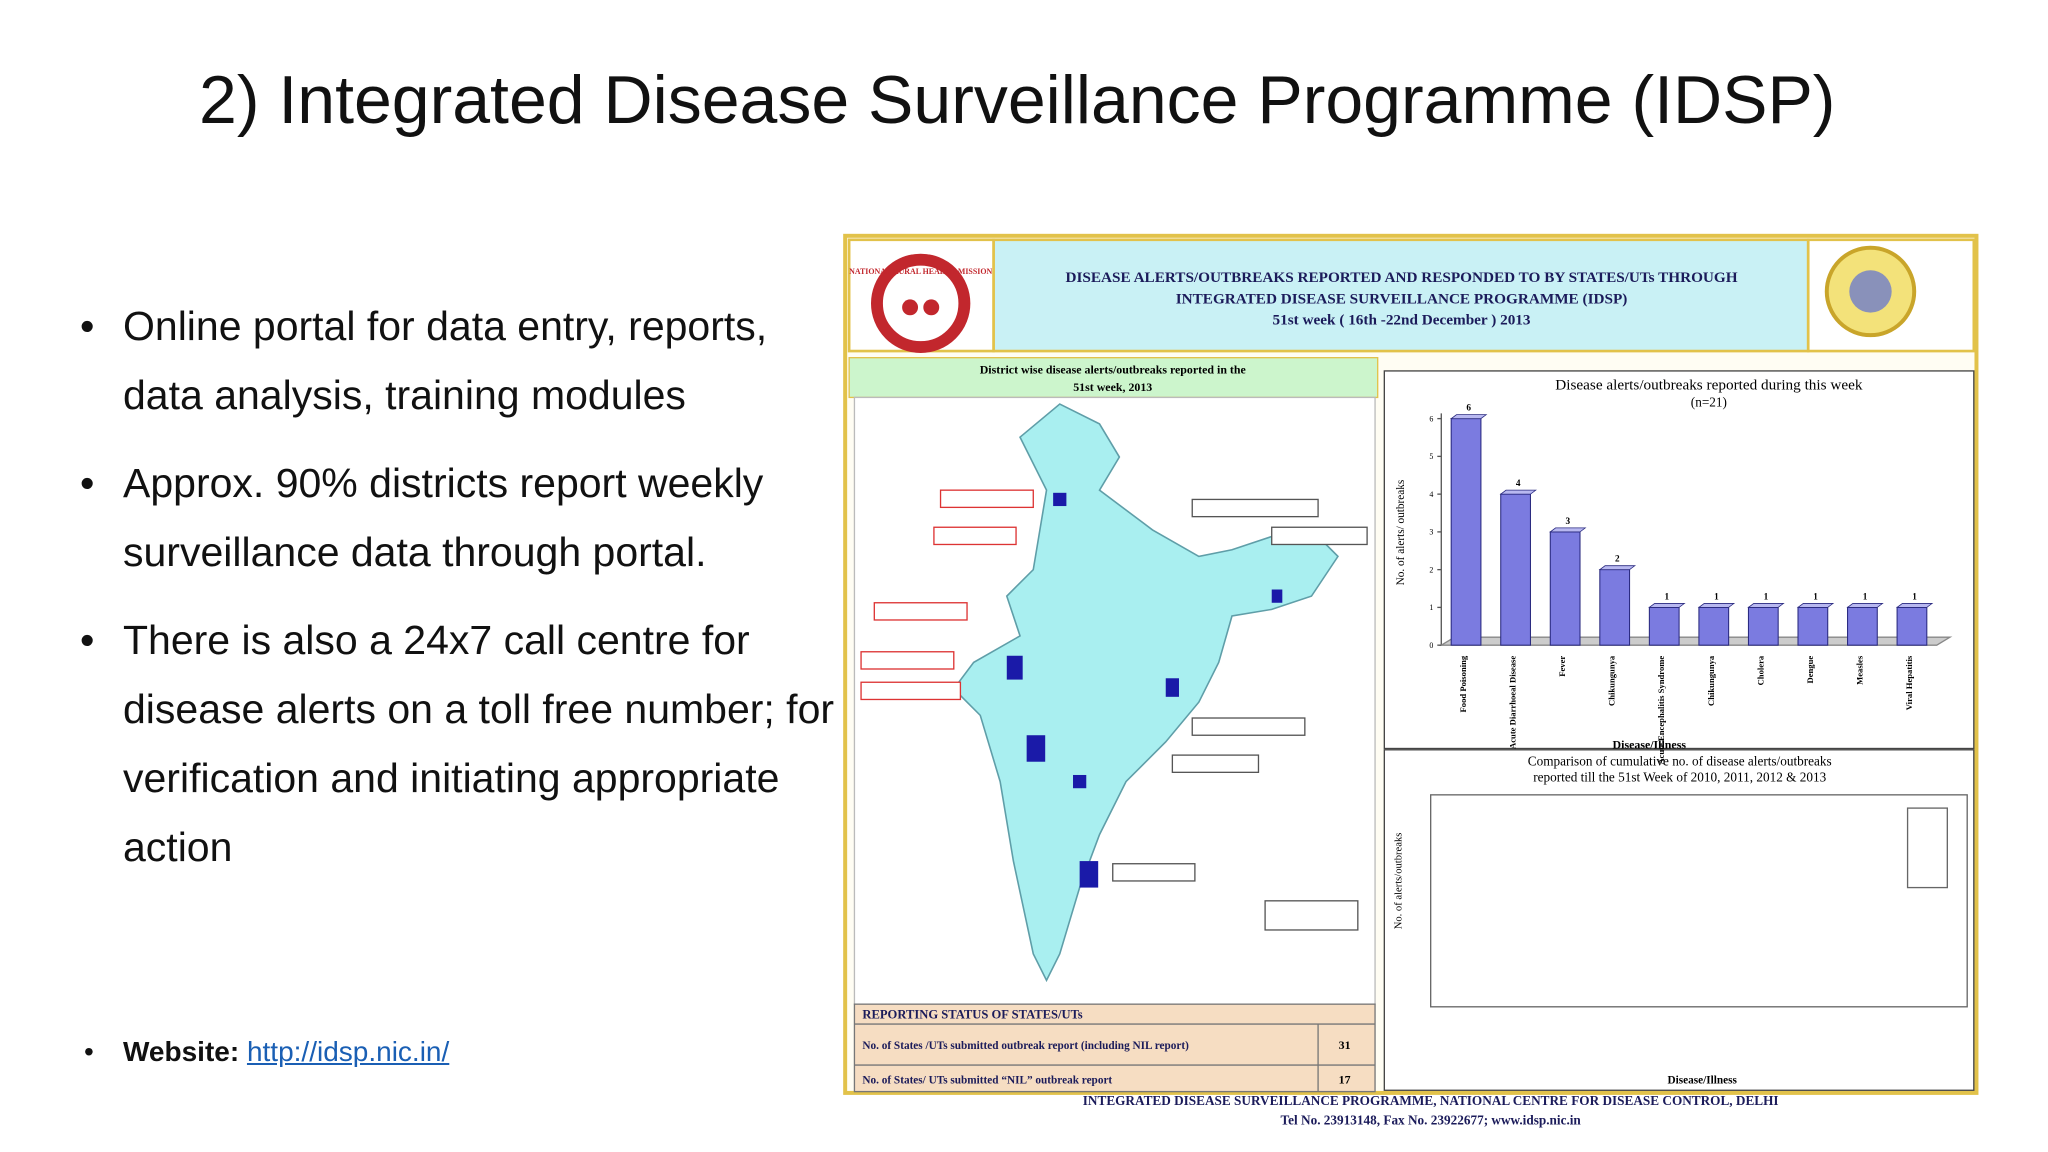 This screenshot has width=2048, height=1152. Describe the element at coordinates (1468, 409) in the screenshot. I see `value-label: 6` at that location.